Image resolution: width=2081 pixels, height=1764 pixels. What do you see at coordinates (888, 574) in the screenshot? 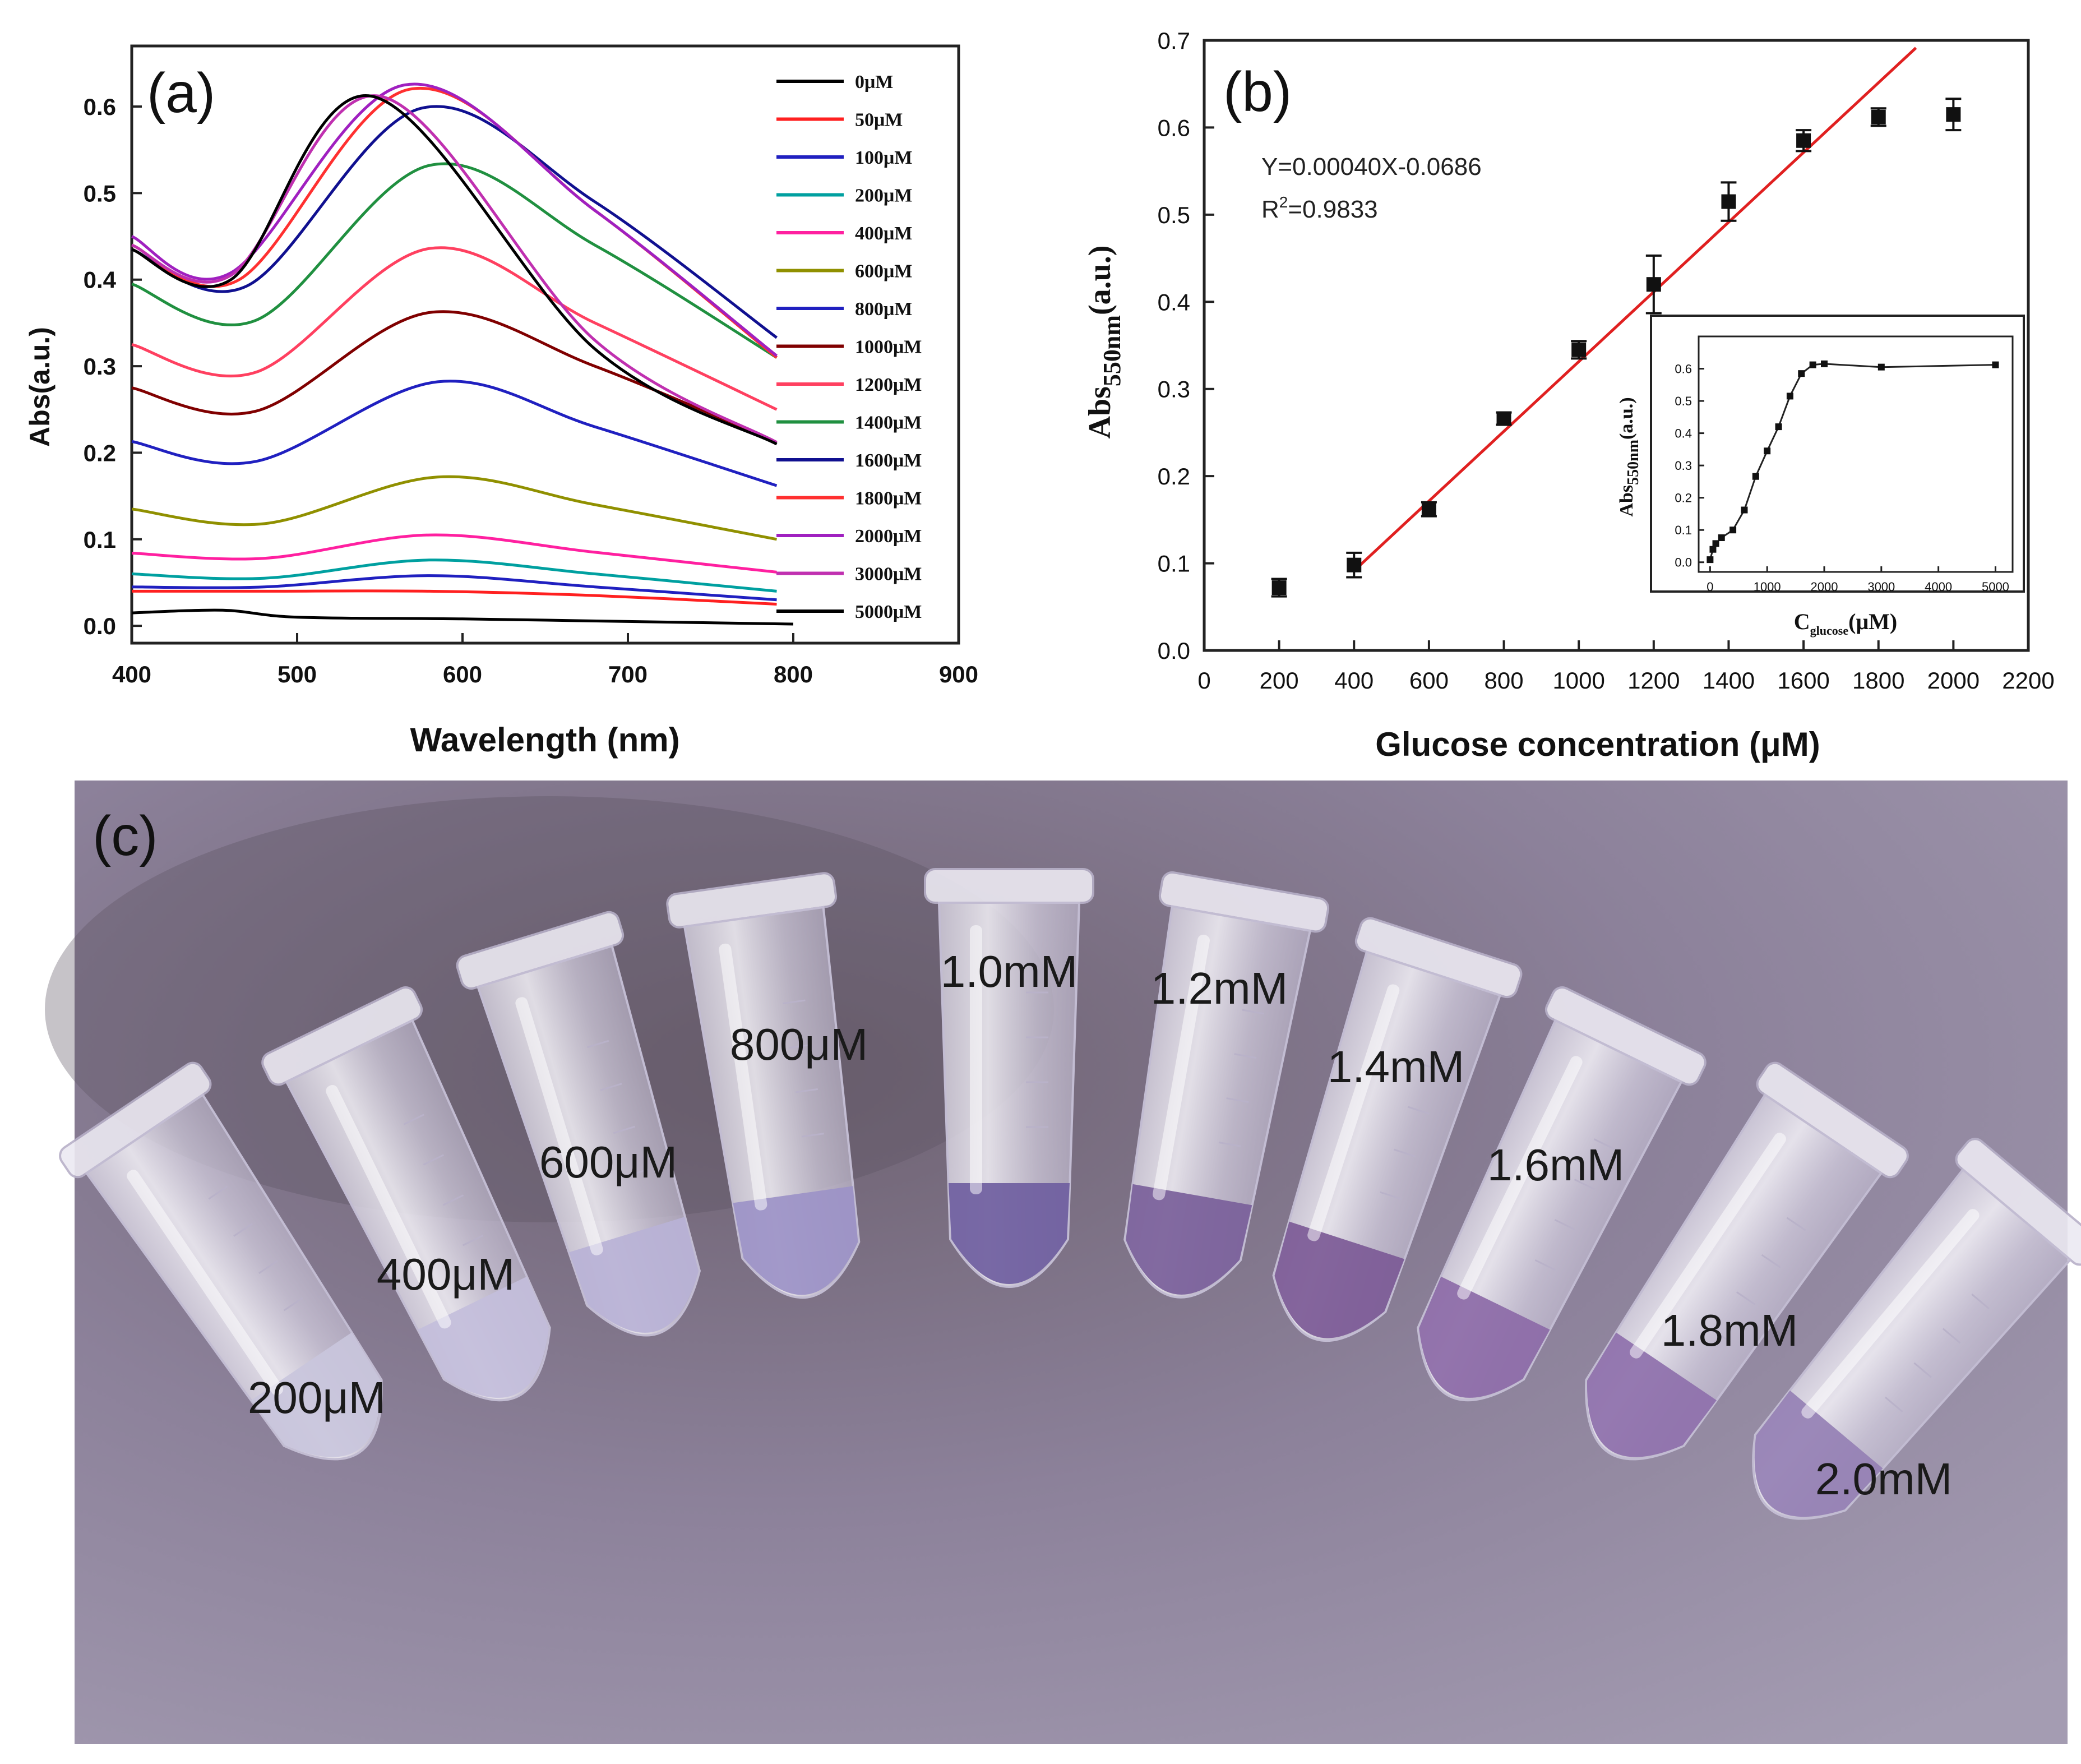
I see `legend-label: 3000μM` at bounding box center [888, 574].